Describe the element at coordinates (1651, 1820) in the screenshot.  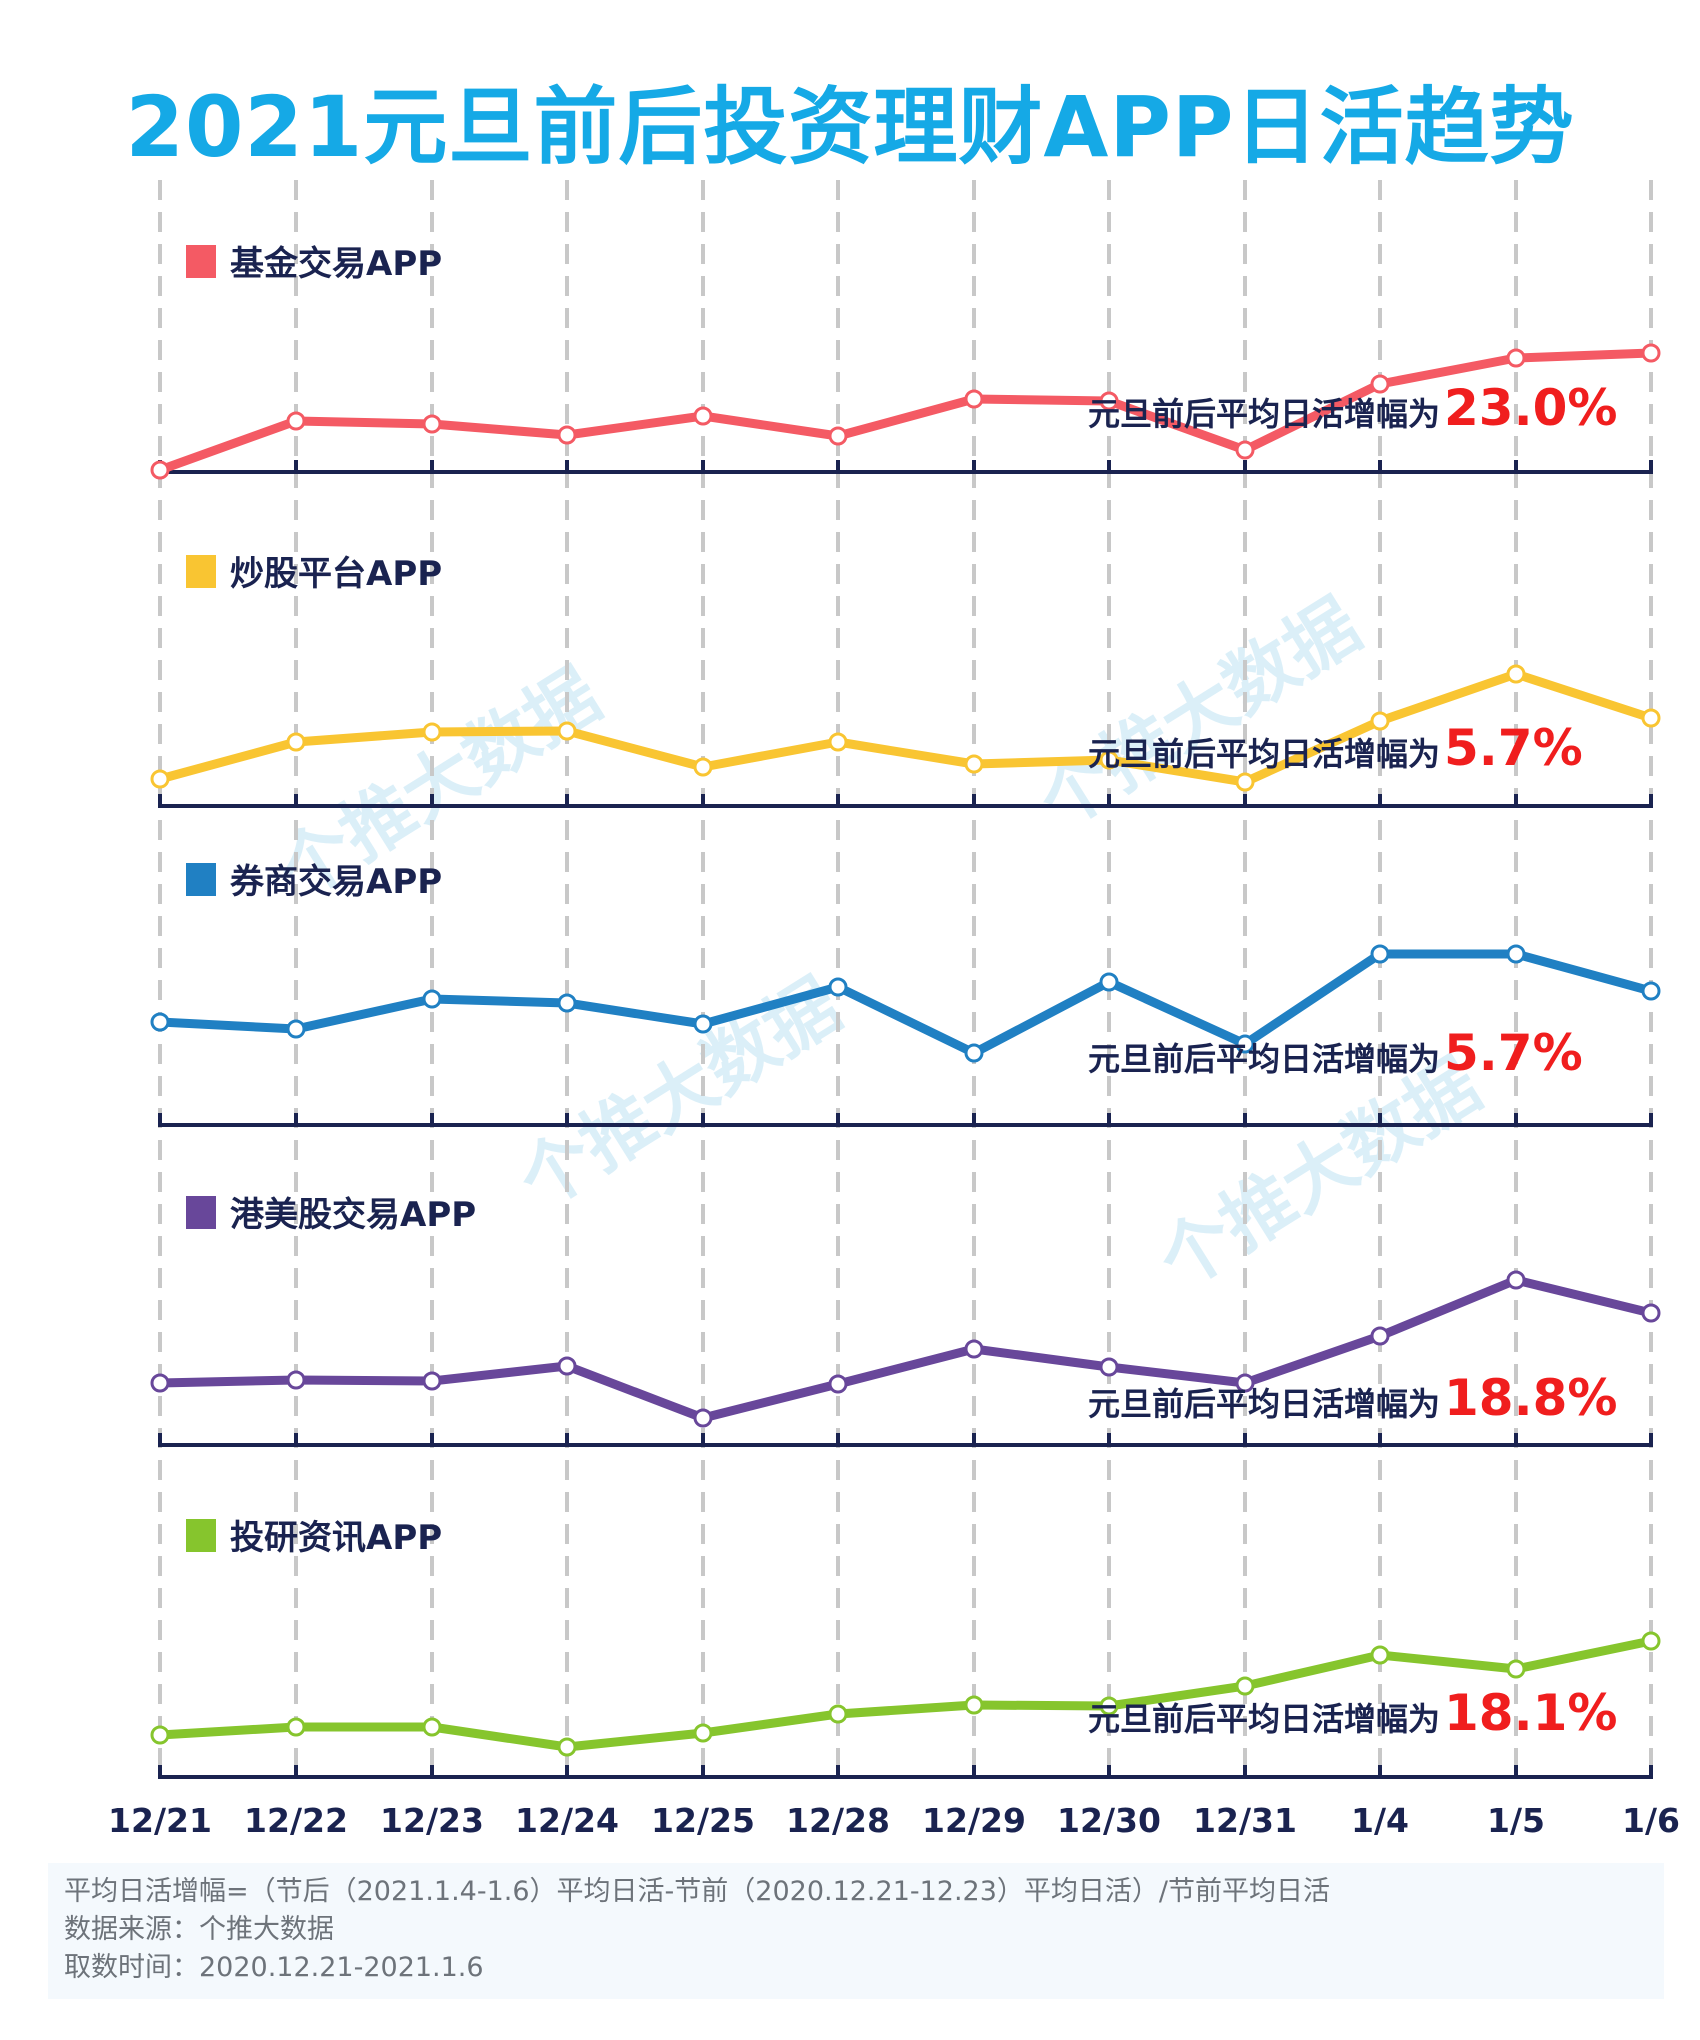
I see `x-tick-label: 1/6` at that location.